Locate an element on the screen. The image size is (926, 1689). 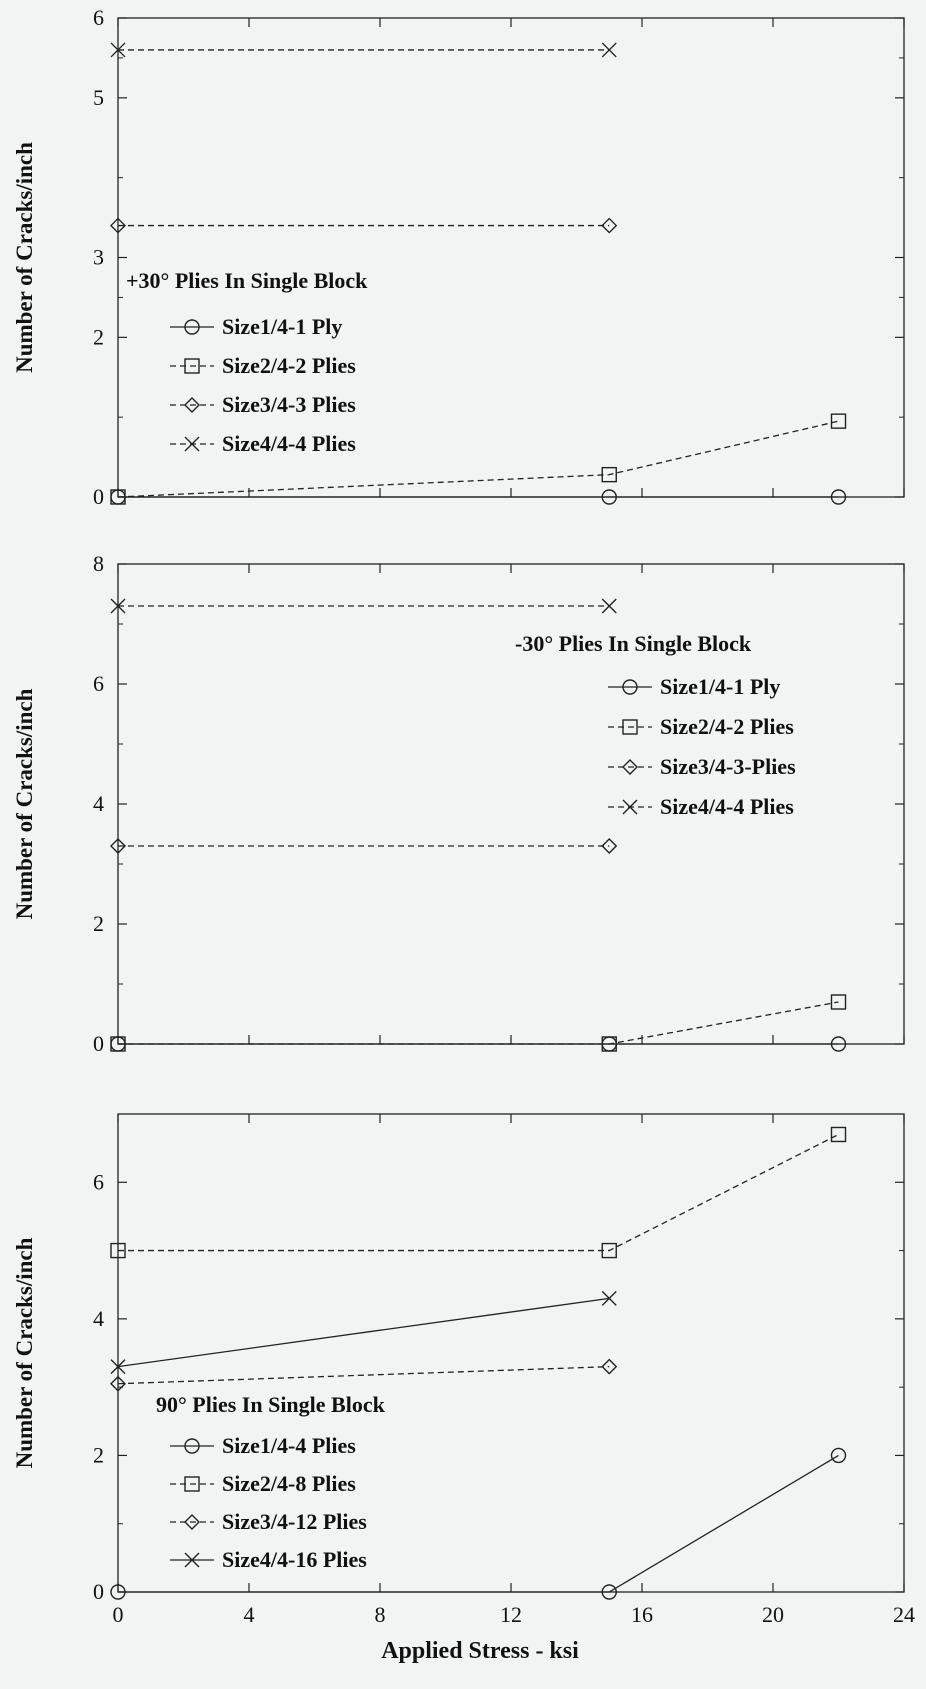
legend-entry: Size3/4-12 Plies is located at coordinates (294, 1521).